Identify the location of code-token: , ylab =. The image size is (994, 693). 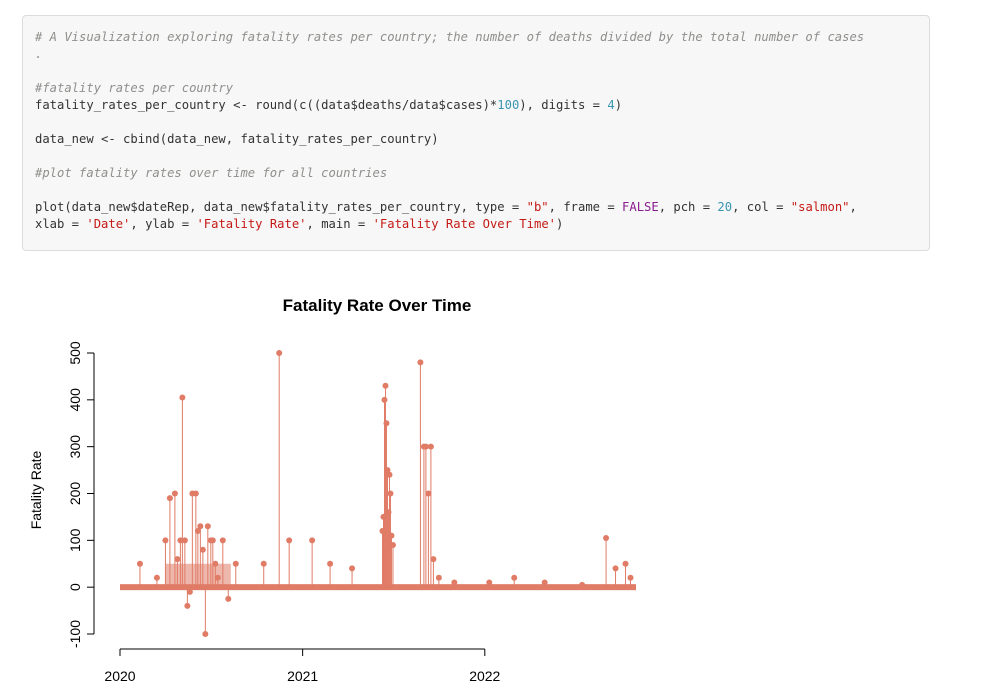
(163, 224).